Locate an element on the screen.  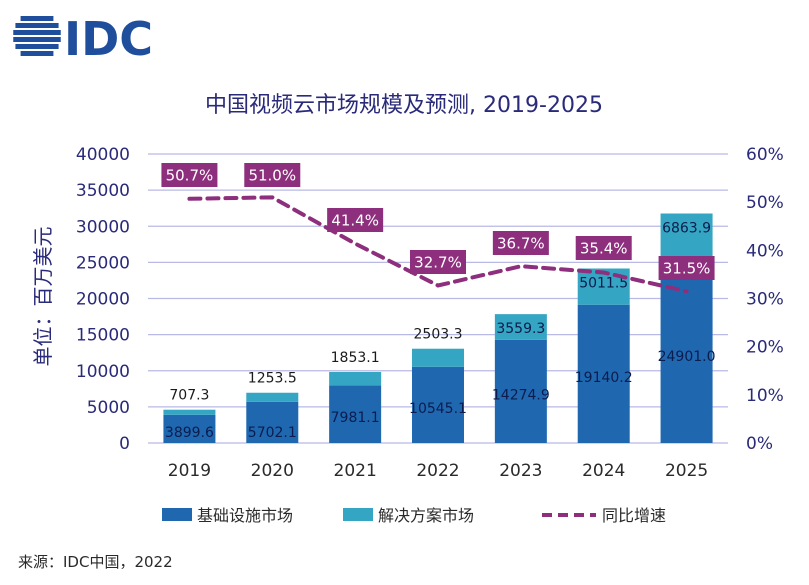
growth-label: 35.4% is located at coordinates (604, 249).